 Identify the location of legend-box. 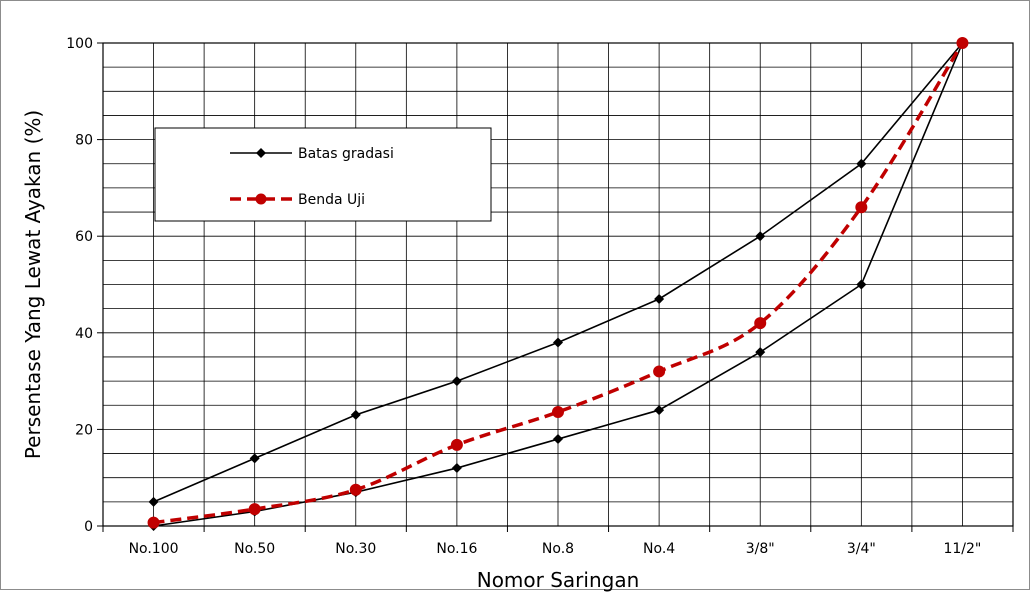
(323, 174).